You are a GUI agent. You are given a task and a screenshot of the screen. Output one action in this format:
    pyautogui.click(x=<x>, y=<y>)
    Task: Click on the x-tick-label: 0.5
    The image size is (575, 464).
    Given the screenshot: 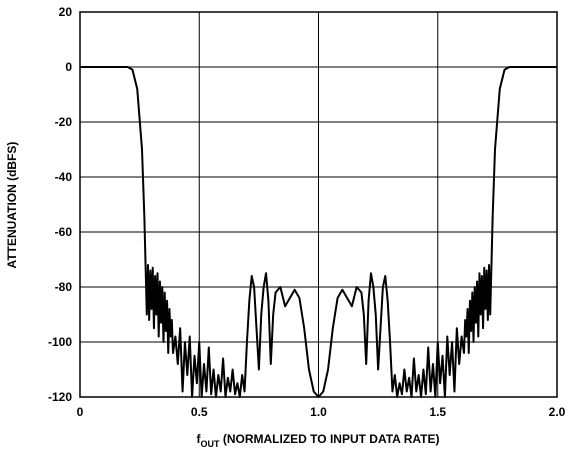 What is the action you would take?
    pyautogui.click(x=199, y=412)
    